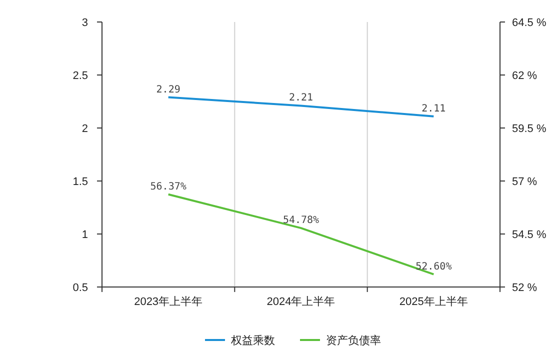 The image size is (560, 346). What do you see at coordinates (525, 76) in the screenshot?
I see `y2-tick-label: 62 %` at bounding box center [525, 76].